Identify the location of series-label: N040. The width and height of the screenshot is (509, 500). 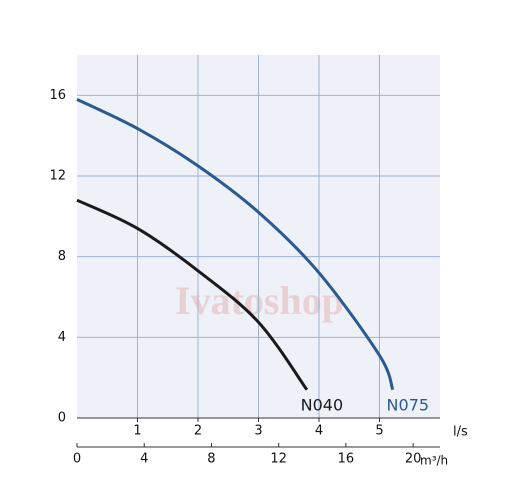
(322, 405).